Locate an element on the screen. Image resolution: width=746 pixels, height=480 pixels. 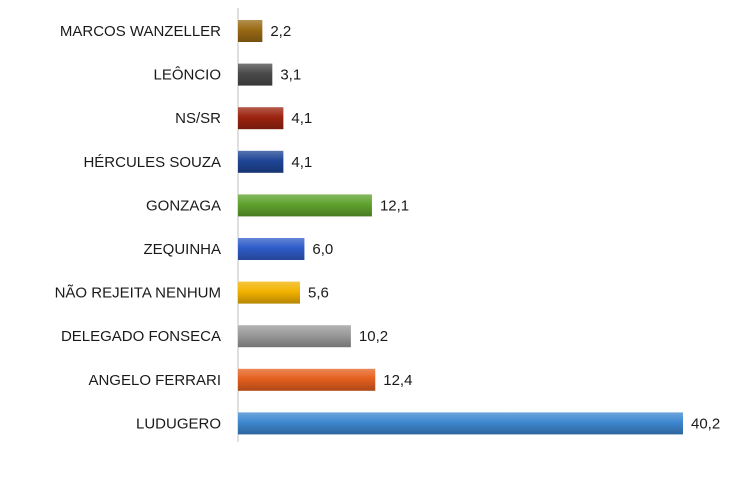
value-label: 5,6 is located at coordinates (318, 293).